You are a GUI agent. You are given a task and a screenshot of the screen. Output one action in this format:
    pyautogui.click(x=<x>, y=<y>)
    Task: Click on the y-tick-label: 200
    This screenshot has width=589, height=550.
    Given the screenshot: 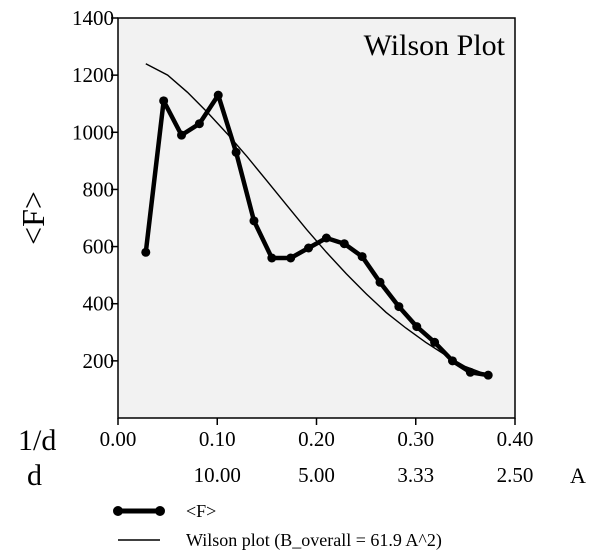 What is the action you would take?
    pyautogui.click(x=99, y=361)
    